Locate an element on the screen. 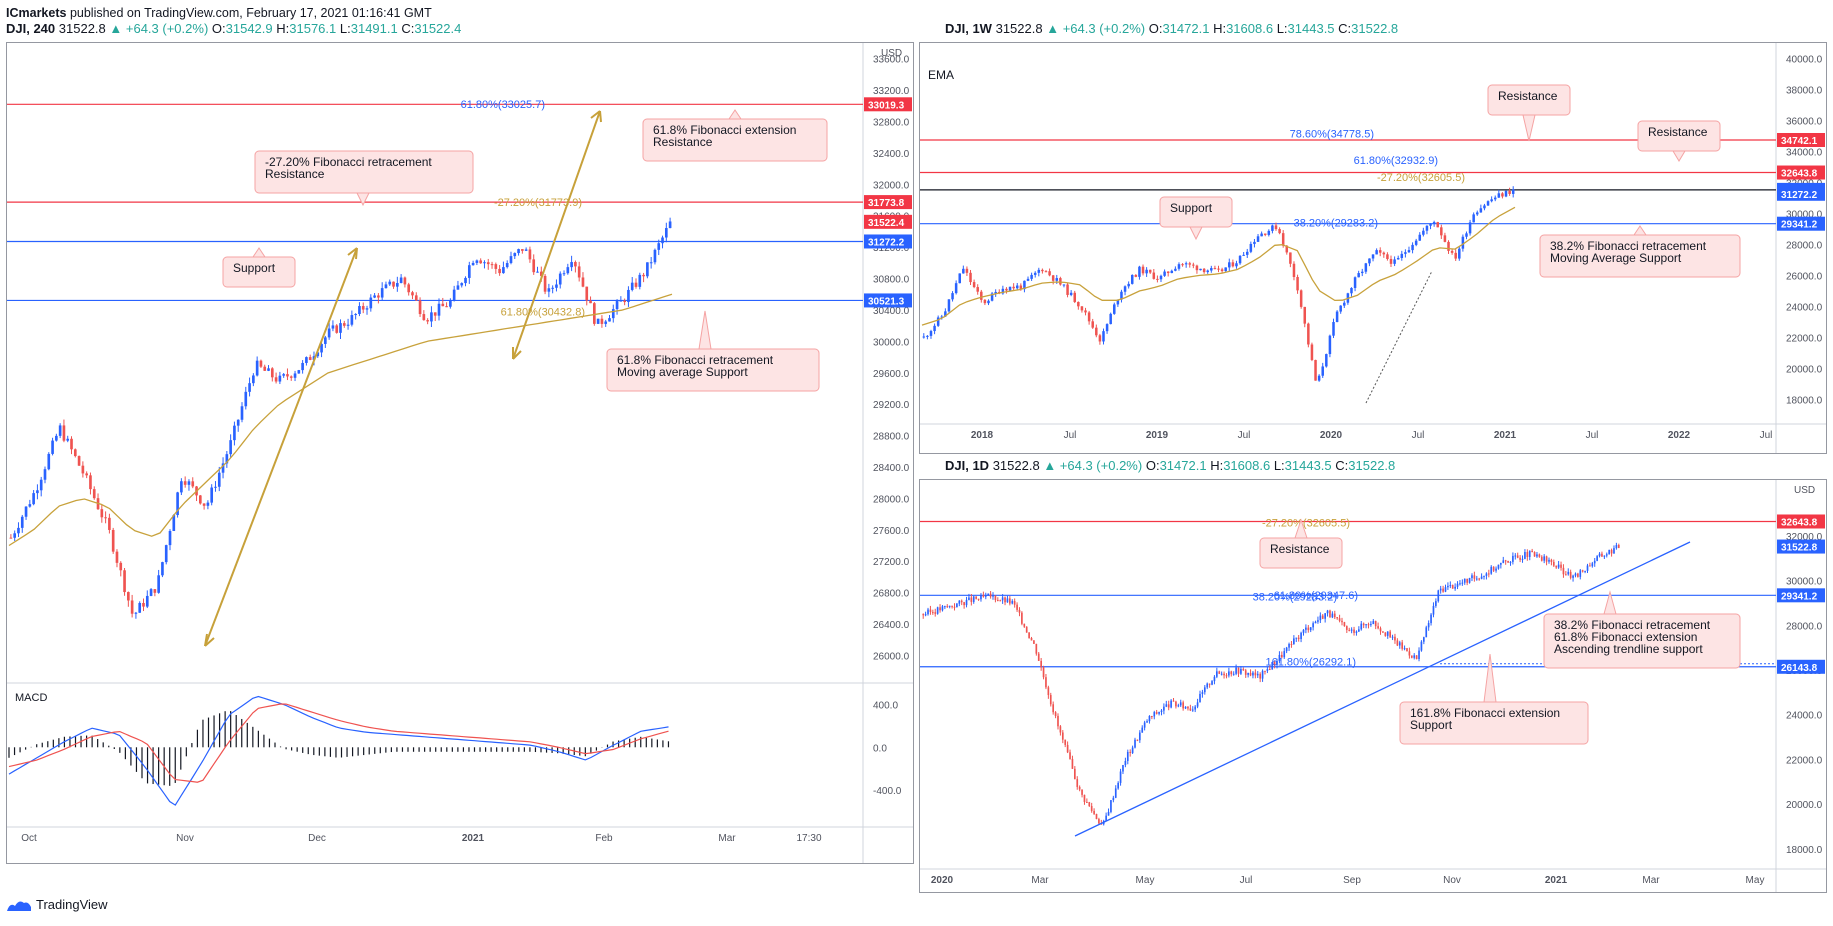 This screenshot has width=1833, height=926. callout-support: Support is located at coordinates (1196, 218).